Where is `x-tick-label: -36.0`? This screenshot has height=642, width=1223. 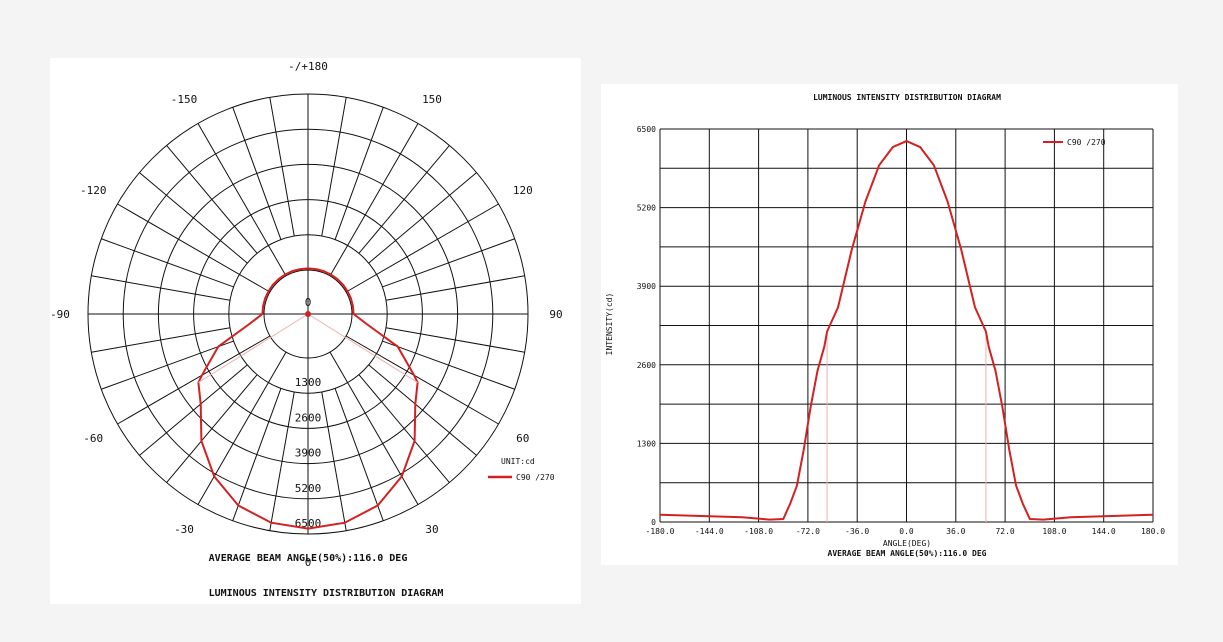 x-tick-label: -36.0 is located at coordinates (857, 531).